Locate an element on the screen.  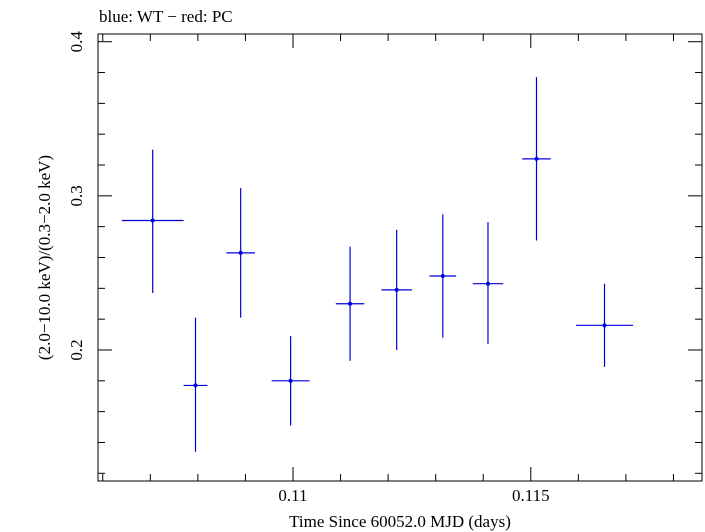
y-axis-tick-labels: 0.2 0.3 0.4 is located at coordinates (76, 196).